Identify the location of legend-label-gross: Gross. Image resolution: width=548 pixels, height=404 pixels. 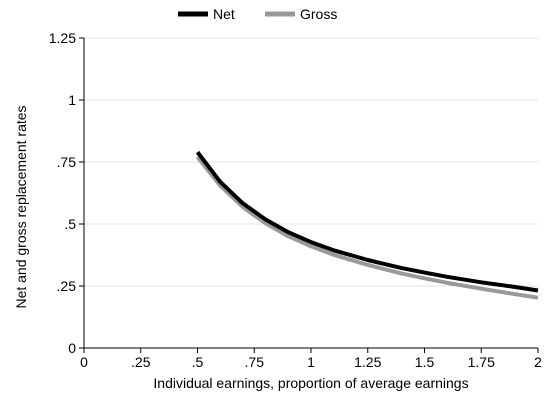
(318, 14).